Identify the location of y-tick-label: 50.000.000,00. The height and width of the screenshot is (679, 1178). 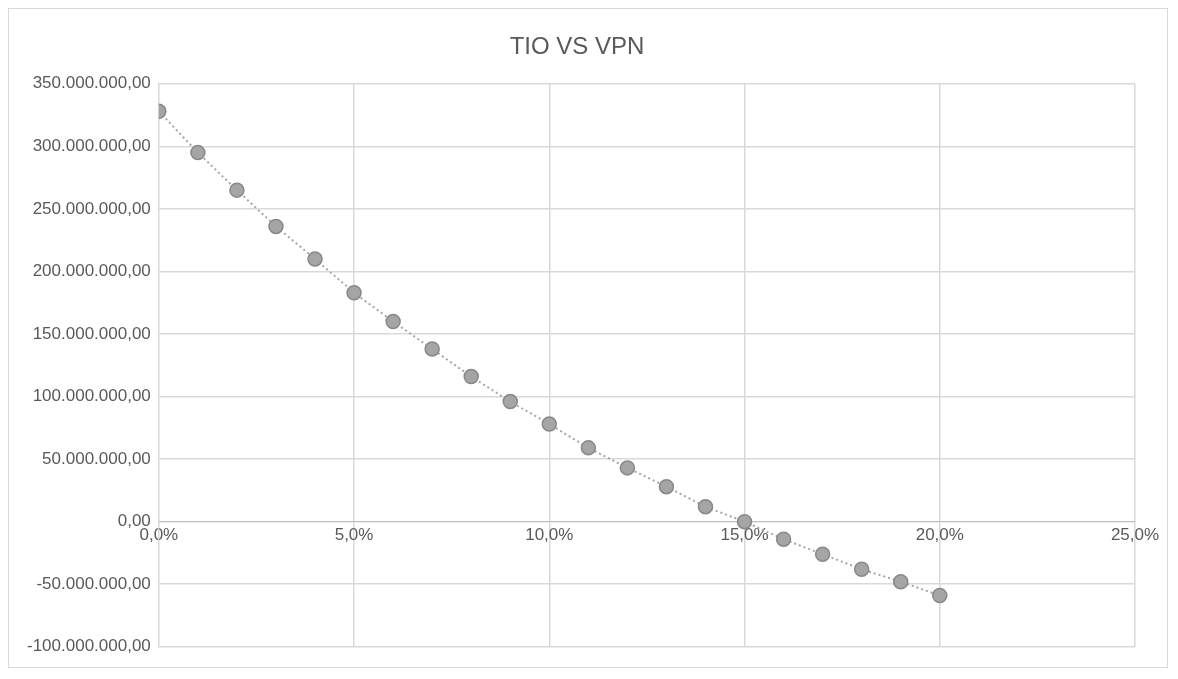
(96, 458).